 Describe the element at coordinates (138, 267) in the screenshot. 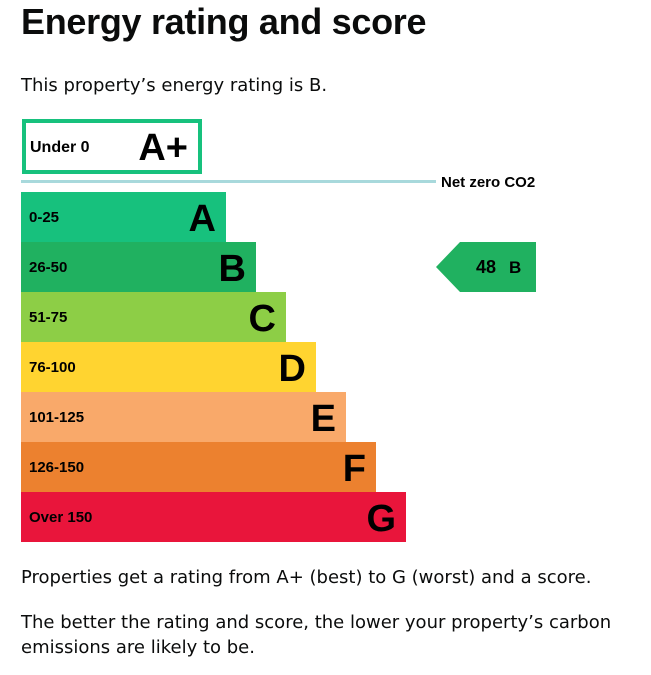

I see `band-b-bar` at that location.